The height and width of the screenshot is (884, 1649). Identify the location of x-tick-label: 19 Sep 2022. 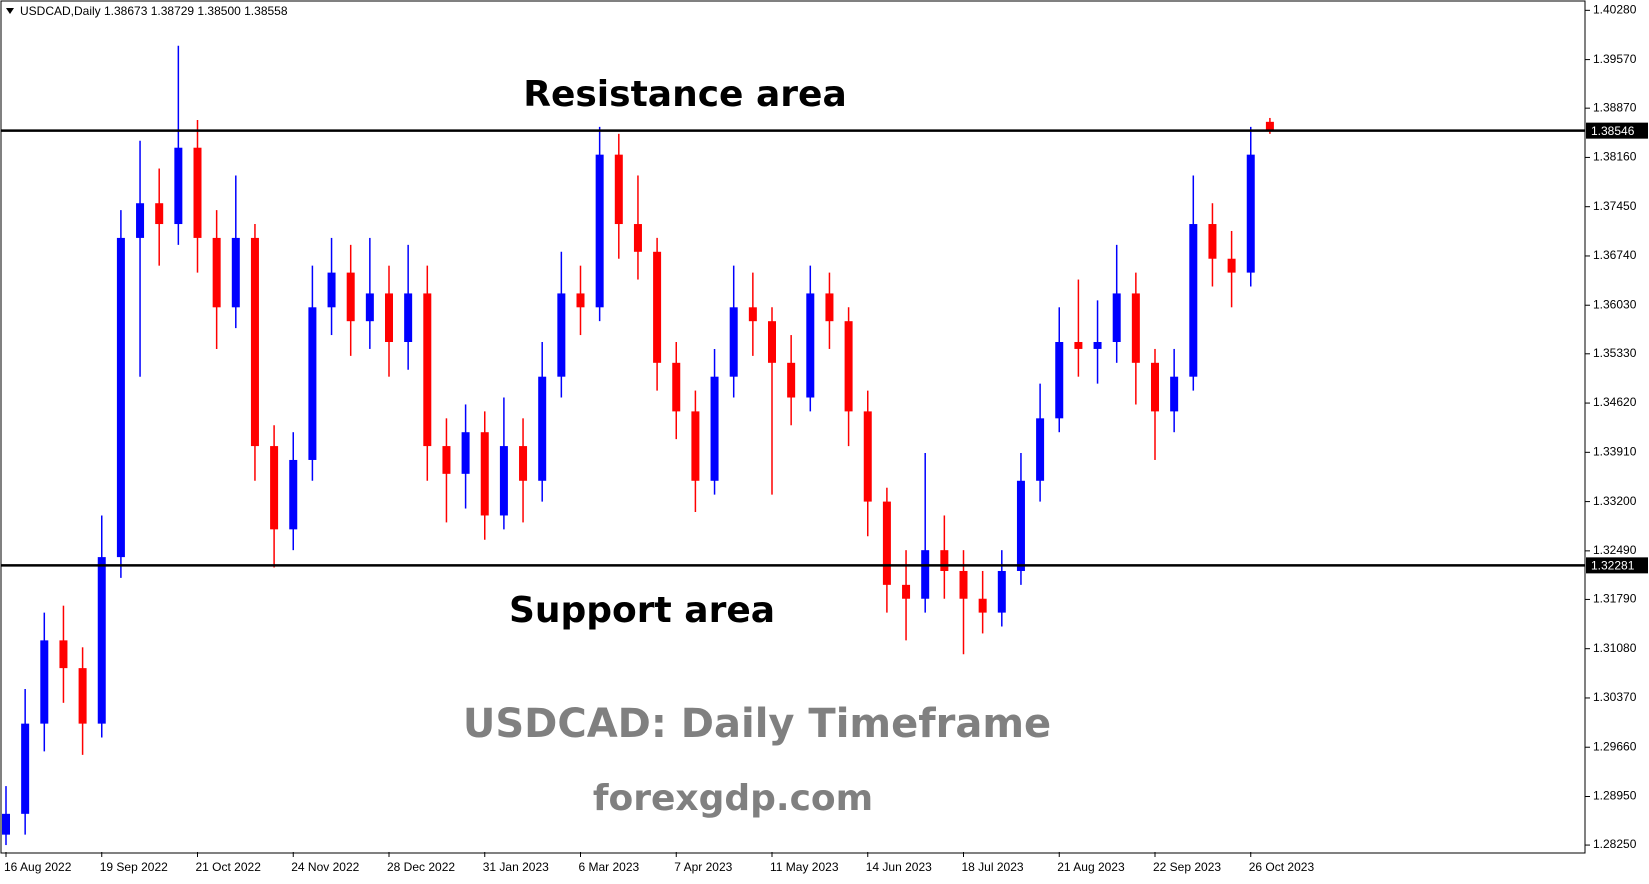
(134, 867).